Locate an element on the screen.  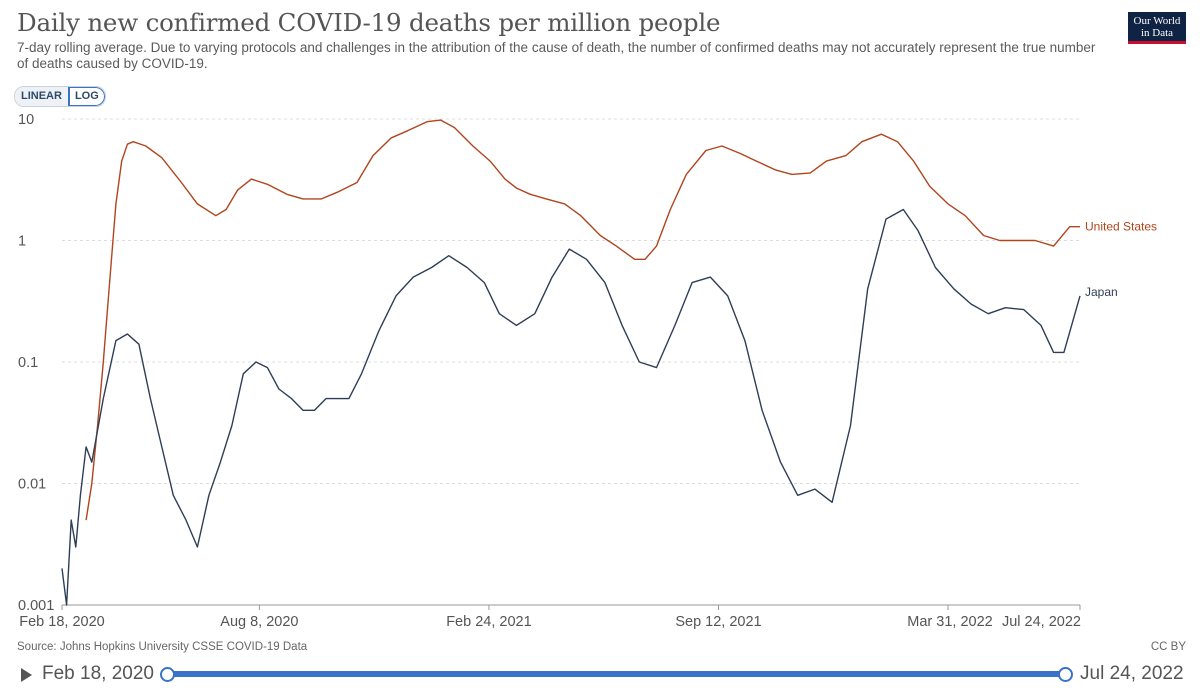
series-labels: United States Japan is located at coordinates (1121, 259).